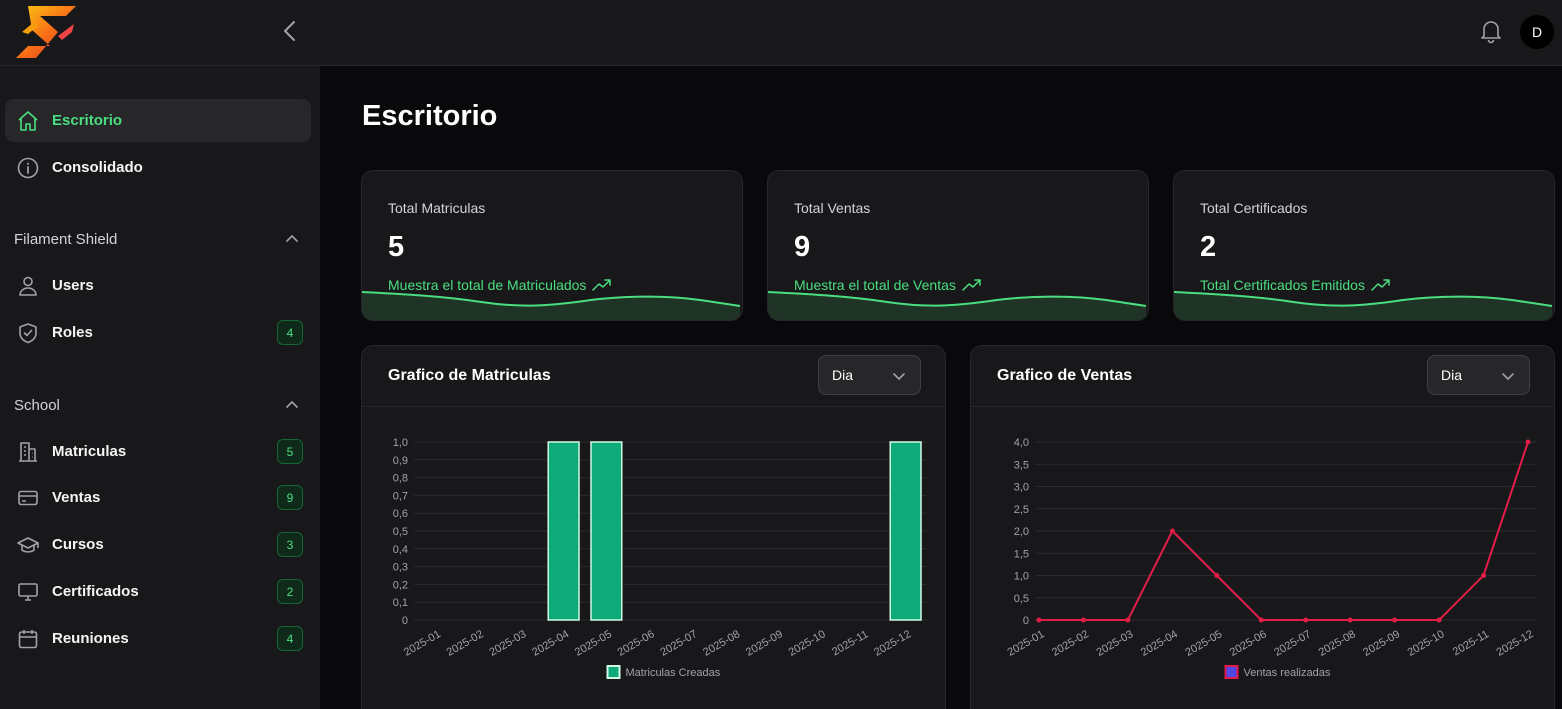 The width and height of the screenshot is (1562, 709). I want to click on stat-label: Total Ventas, so click(832, 208).